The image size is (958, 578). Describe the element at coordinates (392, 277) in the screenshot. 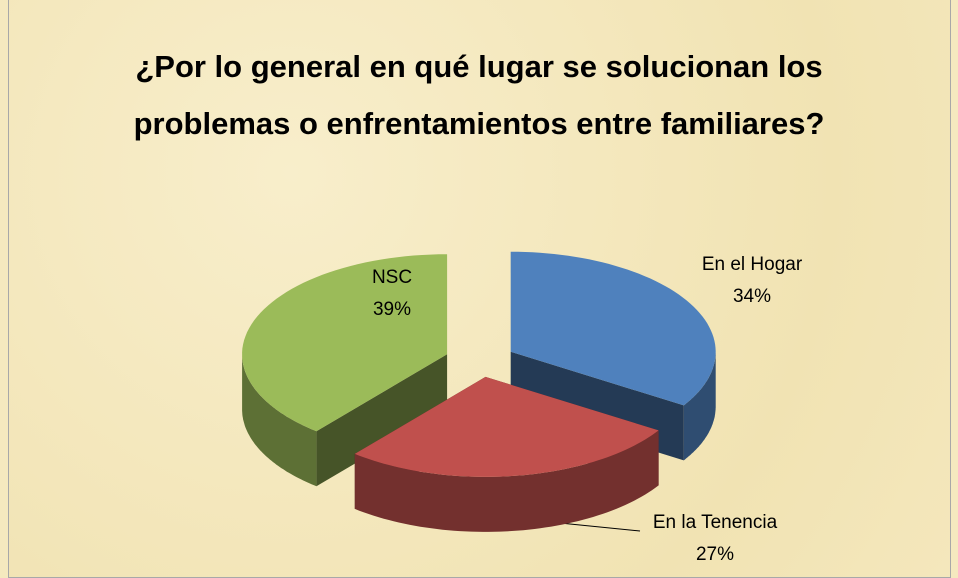

I see `slice-label: NSC` at that location.